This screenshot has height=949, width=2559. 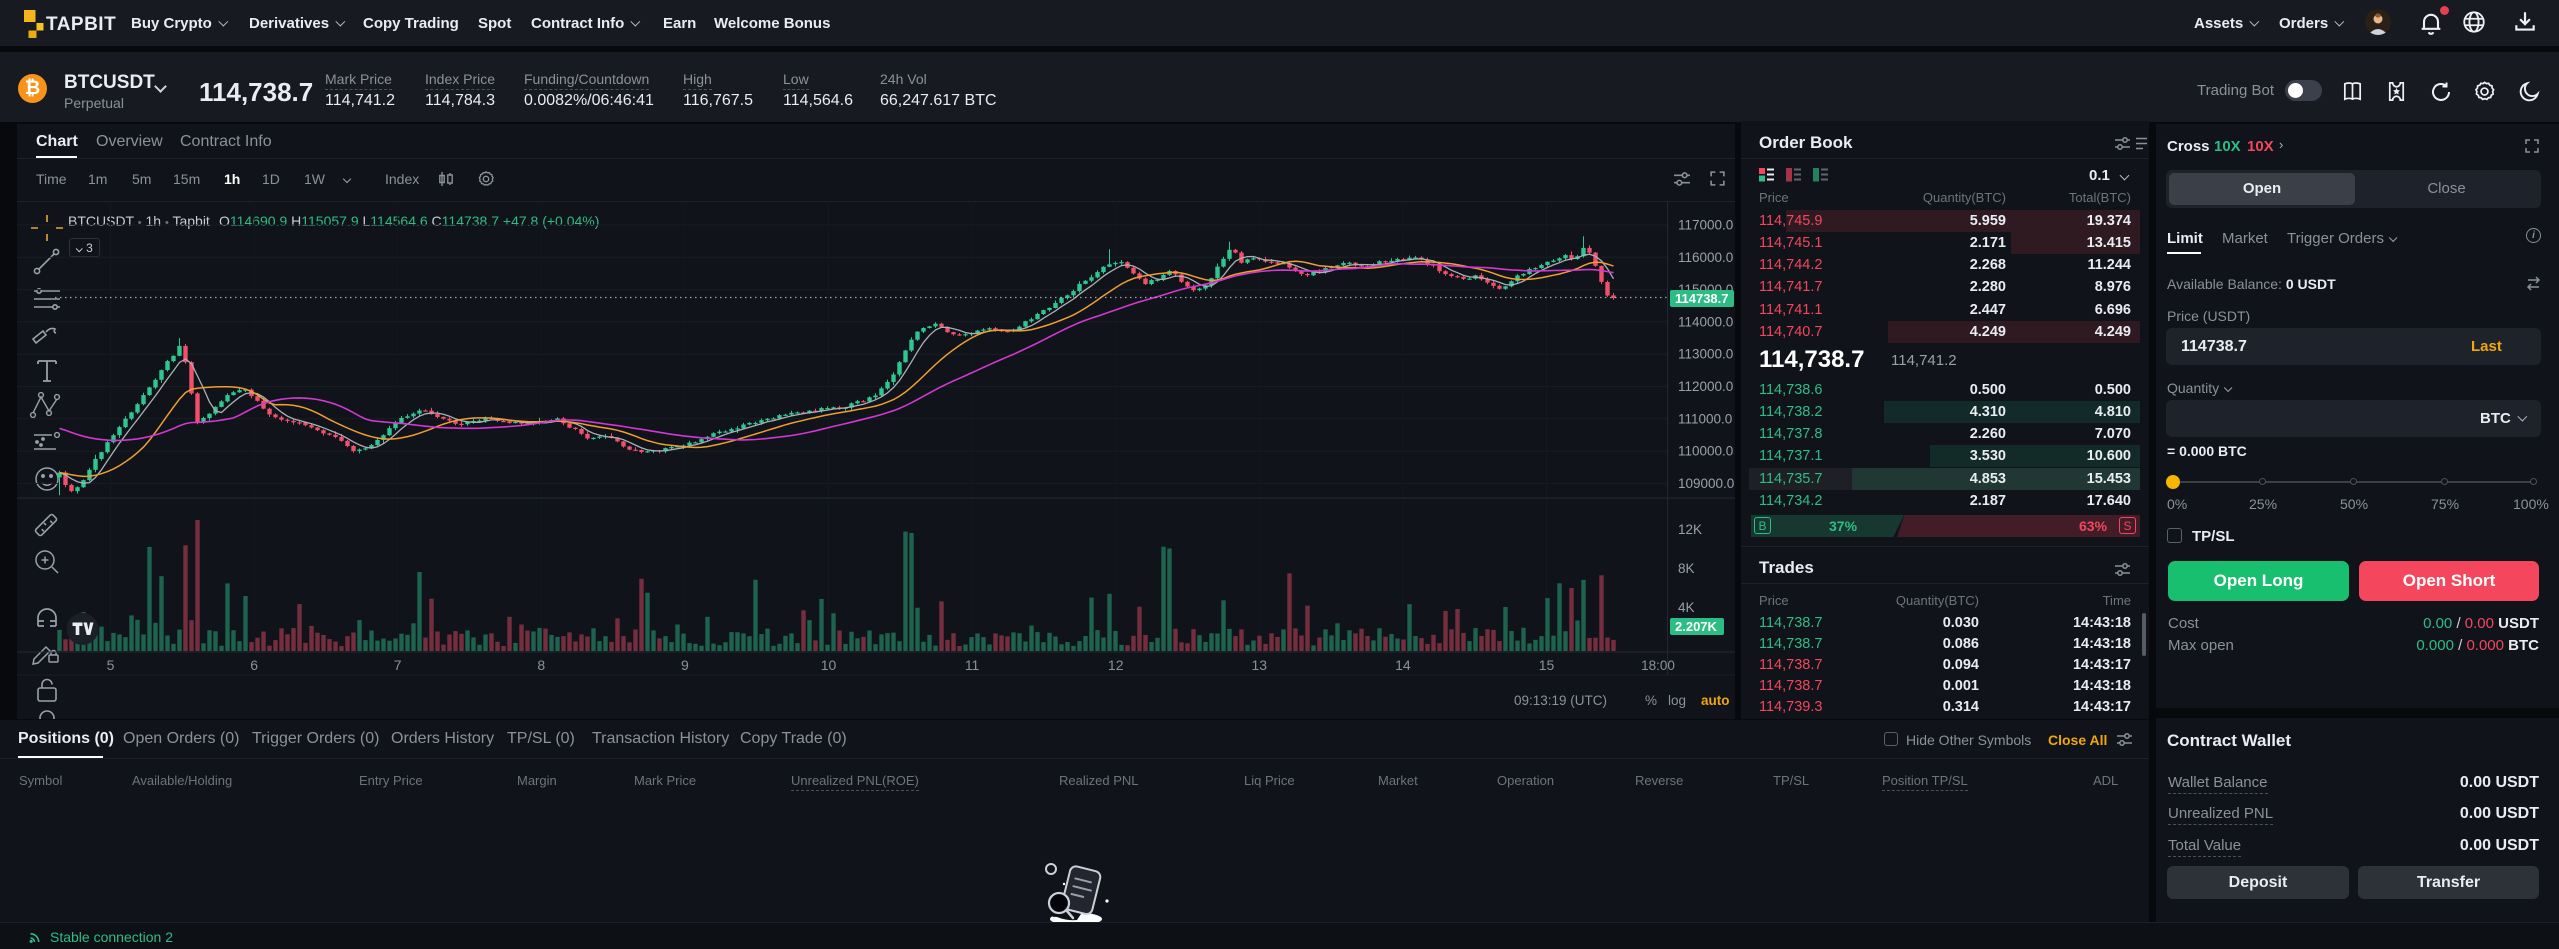 What do you see at coordinates (1705, 257) in the screenshot?
I see `svg-text: 116000.0` at bounding box center [1705, 257].